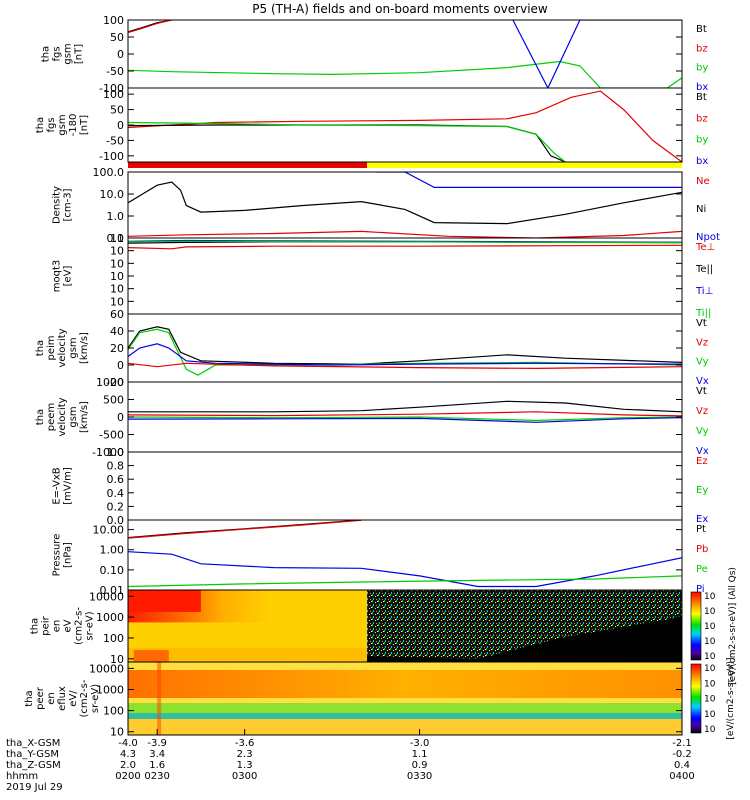 This screenshot has height=800, width=750. What do you see at coordinates (68, 486) in the screenshot?
I see `y-axis-label-line: [mV/m]` at bounding box center [68, 486].